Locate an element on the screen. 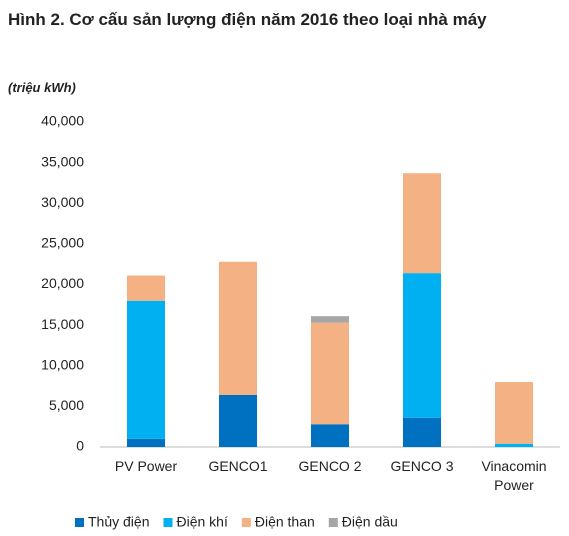 The height and width of the screenshot is (536, 569). x-tick-label: Vinacomin Power is located at coordinates (514, 475).